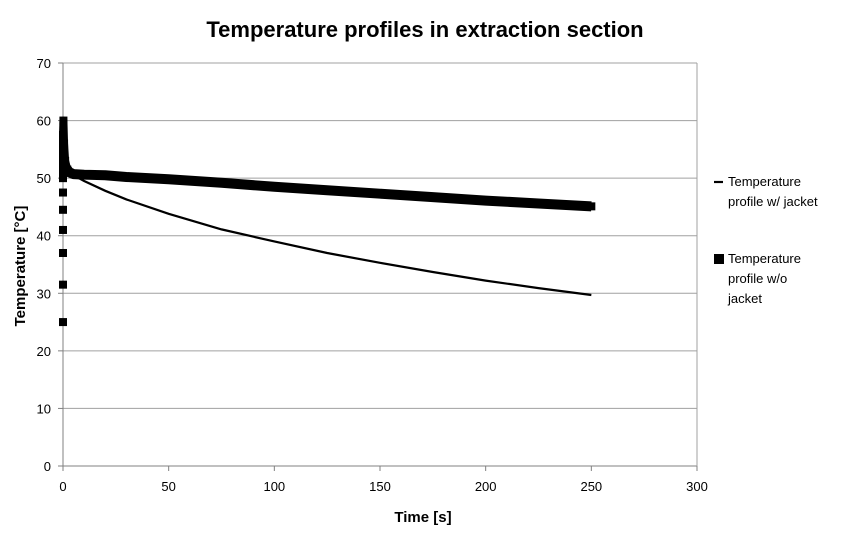 The width and height of the screenshot is (844, 539). What do you see at coordinates (44, 265) in the screenshot?
I see `y-axis-ticks: 0 10 20 30 40 50 60 70` at bounding box center [44, 265].